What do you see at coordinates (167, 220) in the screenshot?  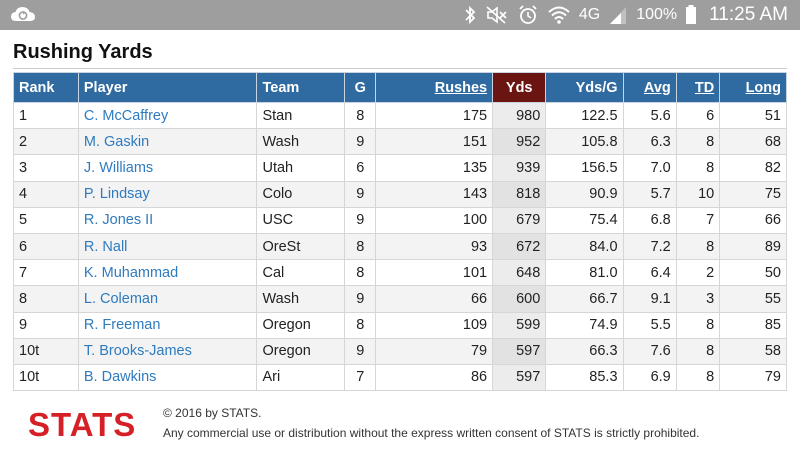 I see `player-link: R. Jones II` at bounding box center [167, 220].